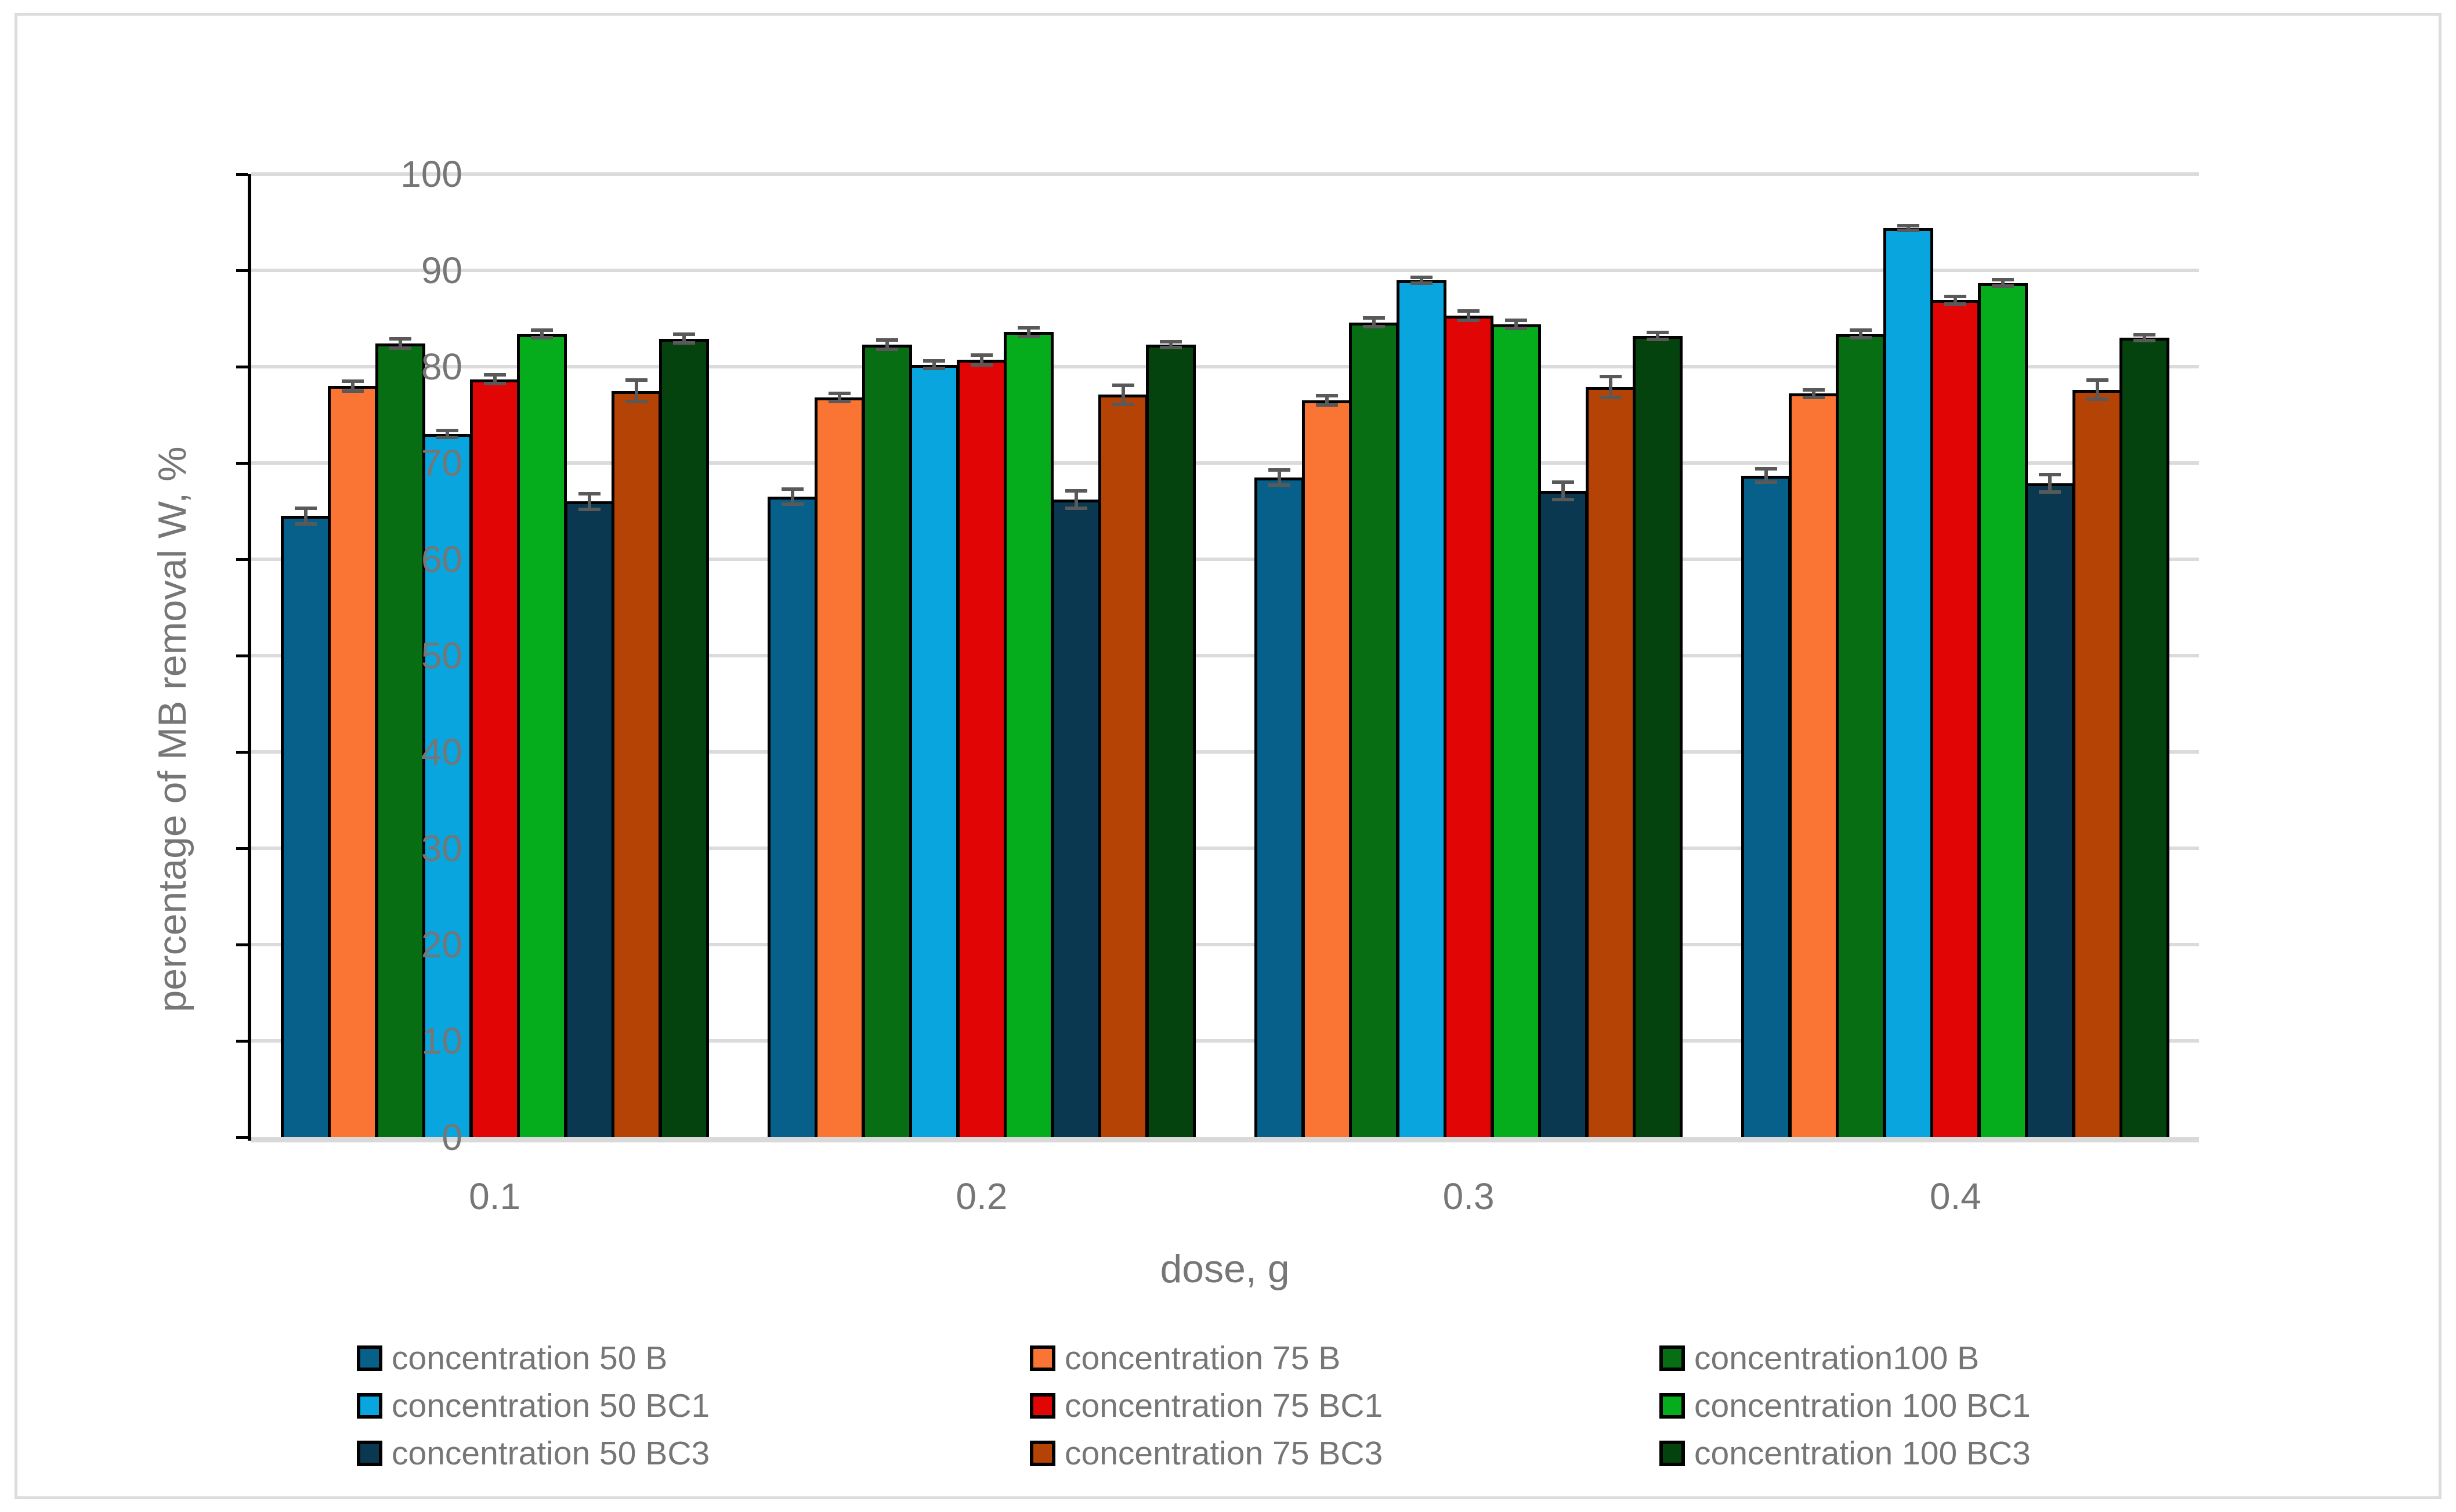 This screenshot has height=1512, width=2456. What do you see at coordinates (1203, 1358) in the screenshot?
I see `legend-label: concentration 75 B` at bounding box center [1203, 1358].